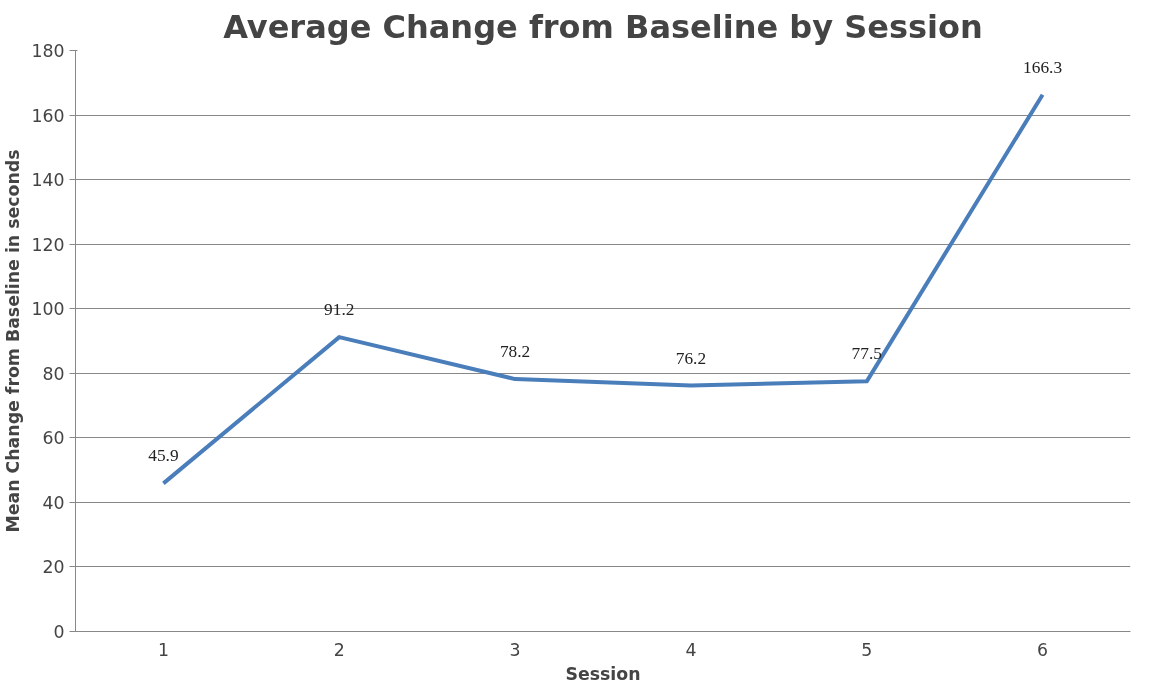 Image resolution: width=1156 pixels, height=692 pixels. I want to click on y-tick-label: 20, so click(53, 567).